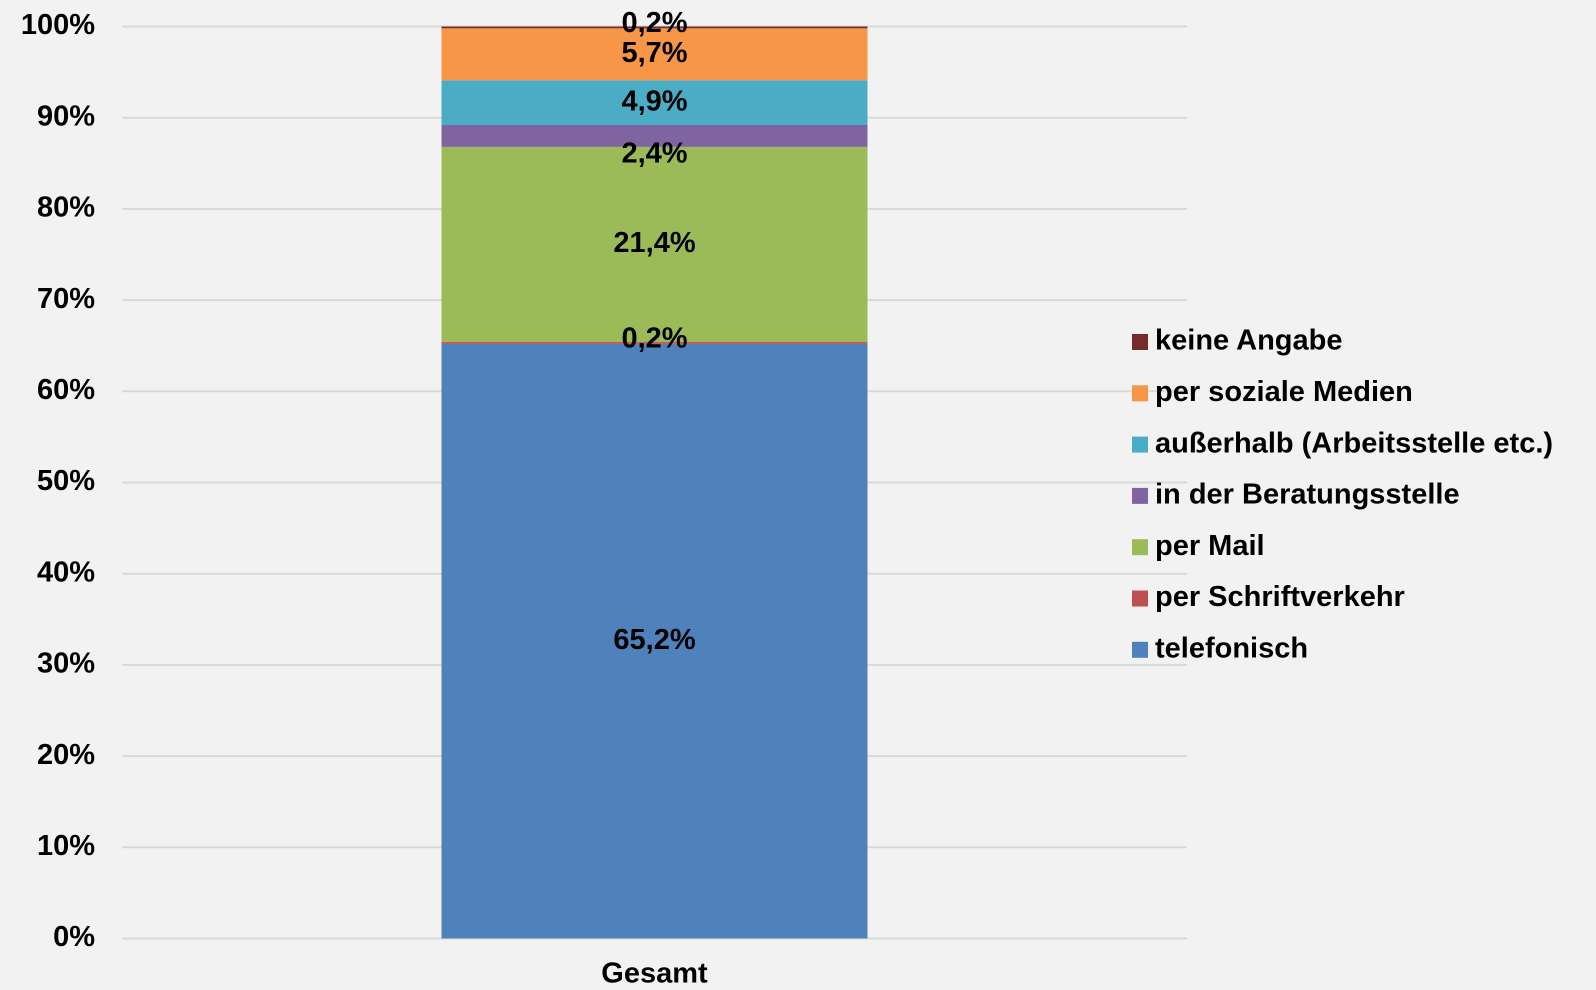  What do you see at coordinates (66, 481) in the screenshot?
I see `y-tick-label: 50%` at bounding box center [66, 481].